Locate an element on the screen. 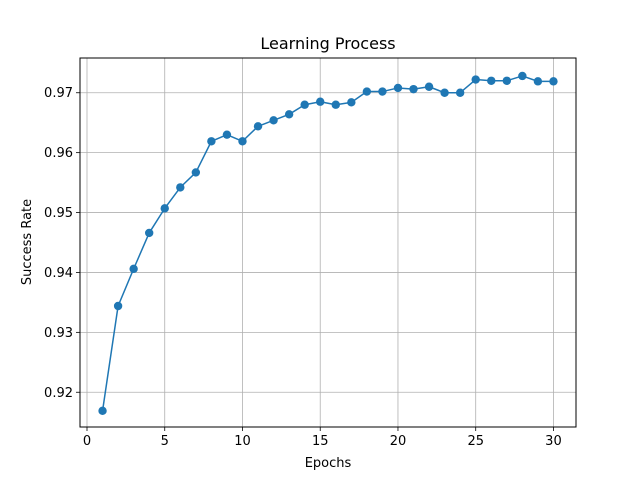 The height and width of the screenshot is (480, 640). x-tick-label: 20 is located at coordinates (398, 441).